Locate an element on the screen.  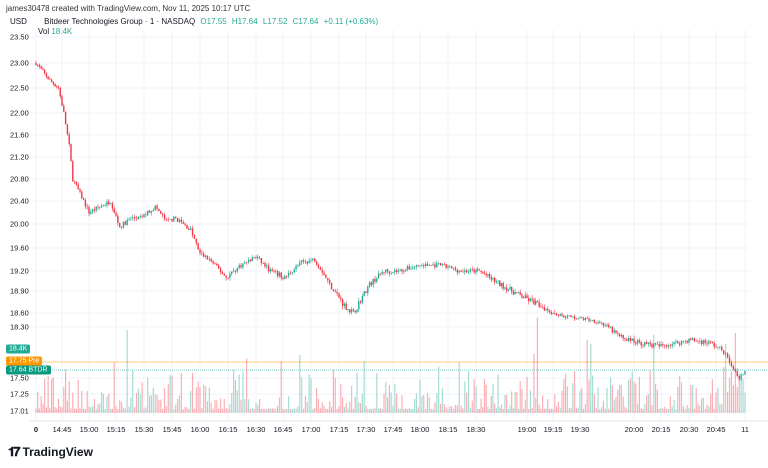
tradingview-logo: 𝟏𝟕 TradingView is located at coordinates (50, 452).